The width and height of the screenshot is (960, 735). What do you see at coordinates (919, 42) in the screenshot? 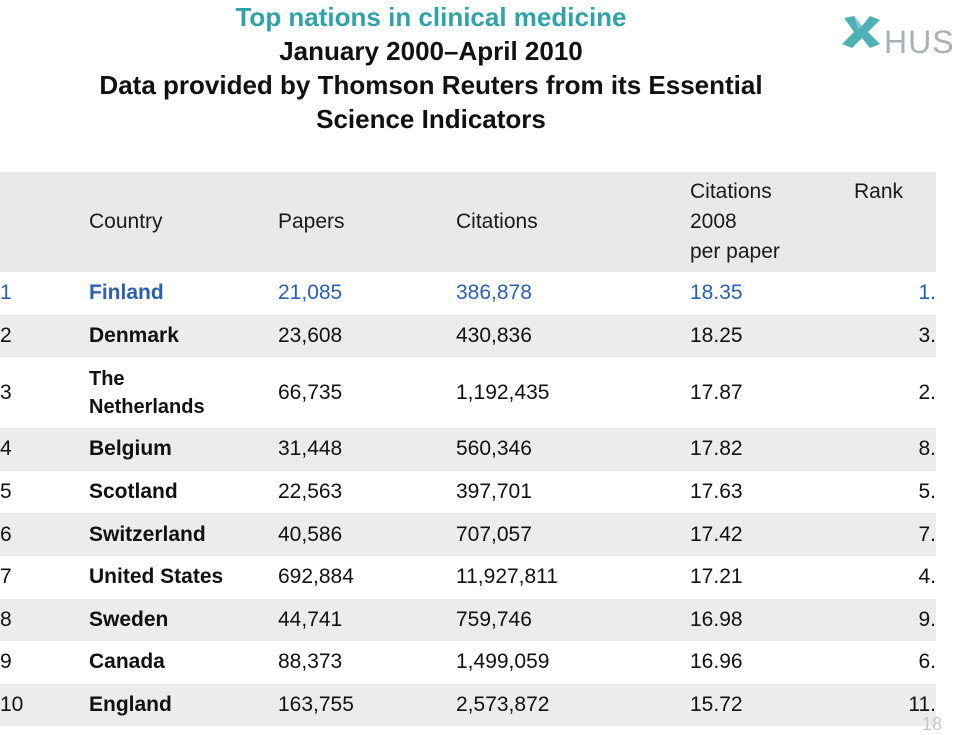
I see `logo-text: HUS` at bounding box center [919, 42].